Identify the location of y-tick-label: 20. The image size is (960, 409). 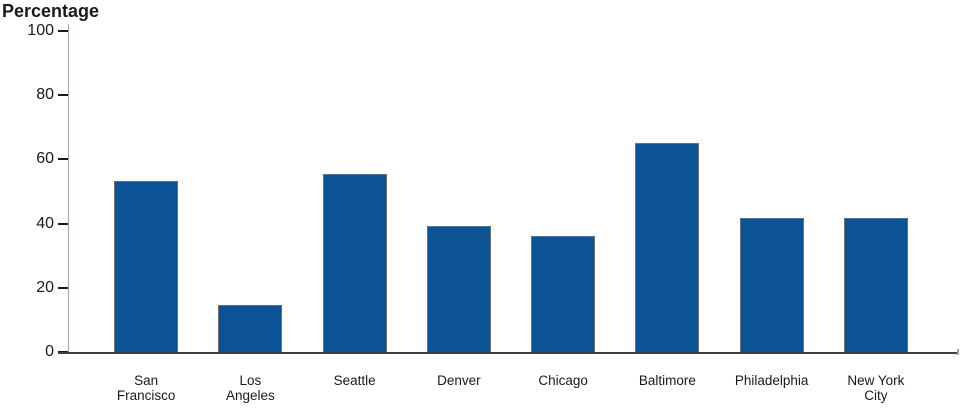
(45, 287).